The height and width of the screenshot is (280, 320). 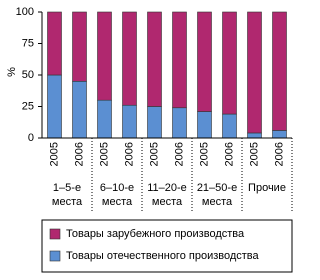 What do you see at coordinates (67, 188) in the screenshot?
I see `group-label: 1–5-е` at bounding box center [67, 188].